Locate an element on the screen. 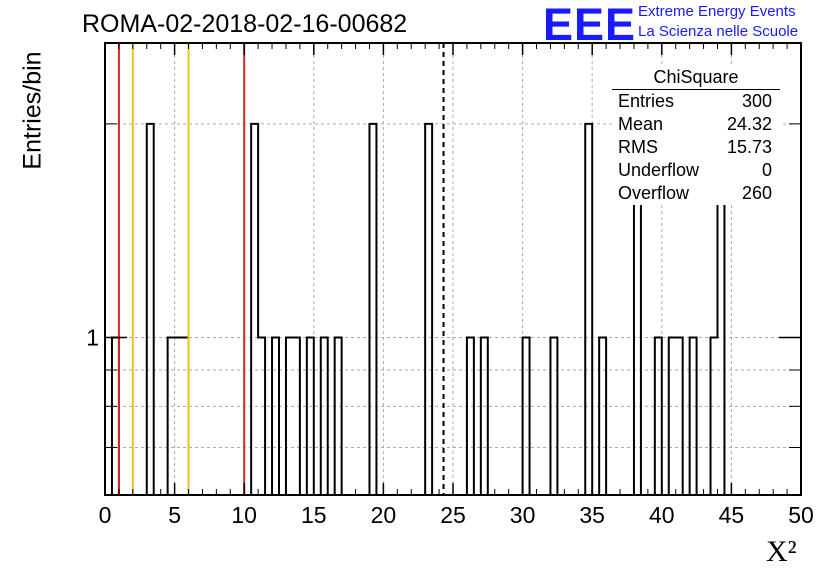 This screenshot has width=836, height=572. x-tick-label: 10 is located at coordinates (244, 515).